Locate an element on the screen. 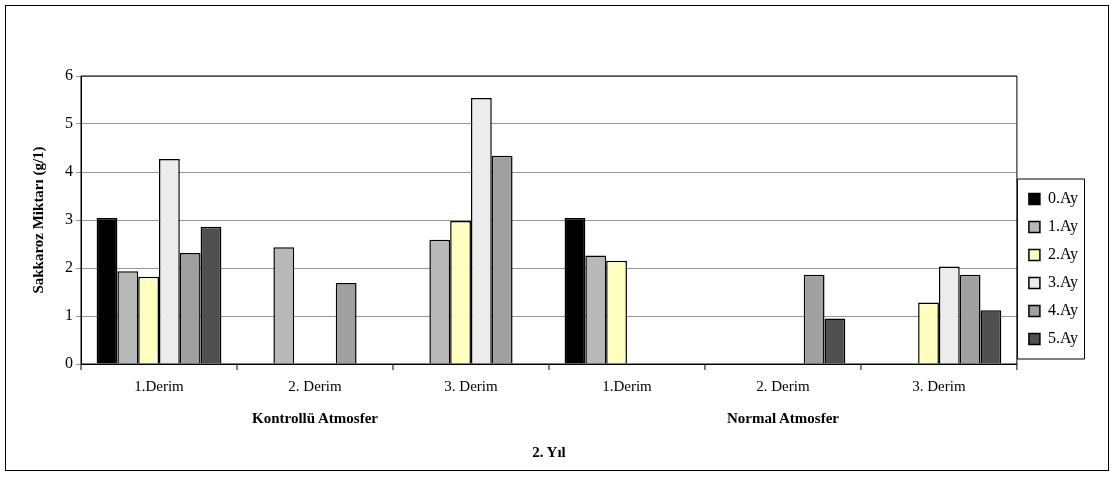 This screenshot has width=1116, height=479. legend-label: 3.Ay is located at coordinates (1063, 282).